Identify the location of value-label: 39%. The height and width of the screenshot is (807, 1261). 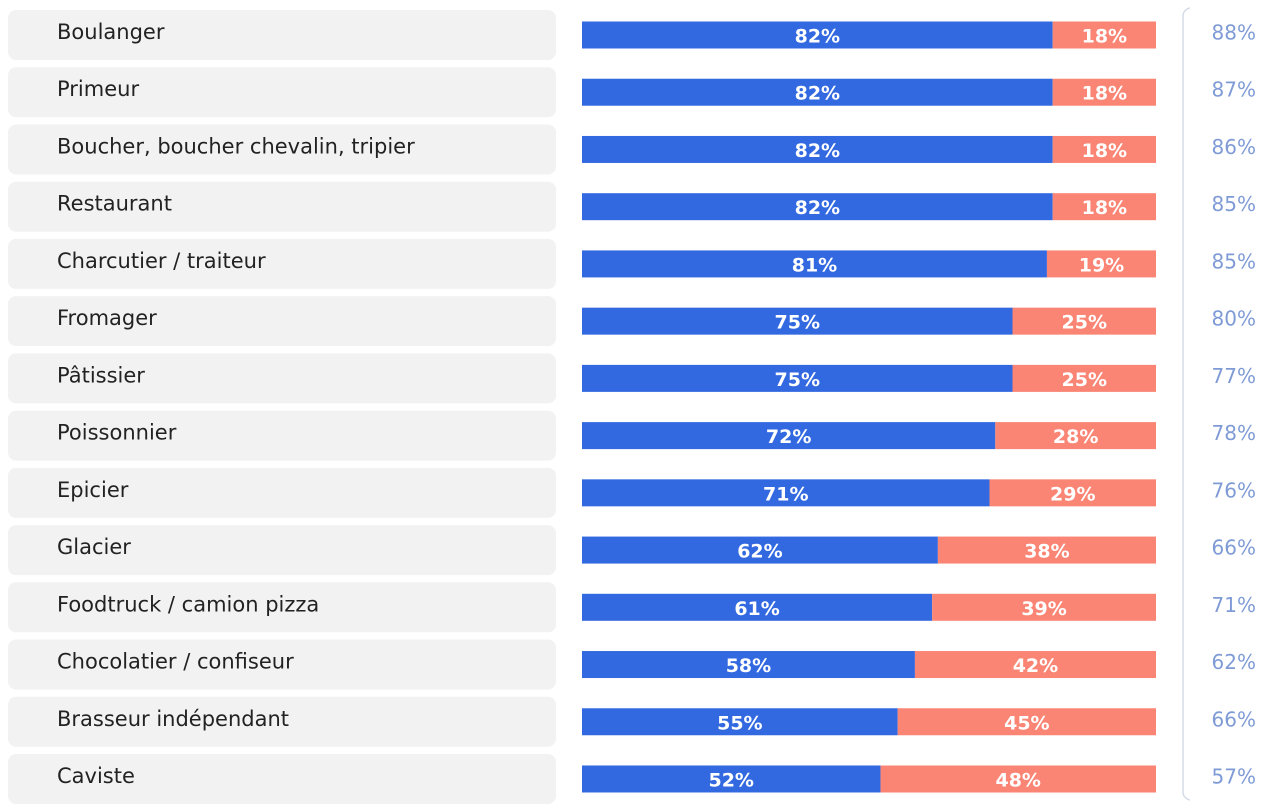
(1043, 609).